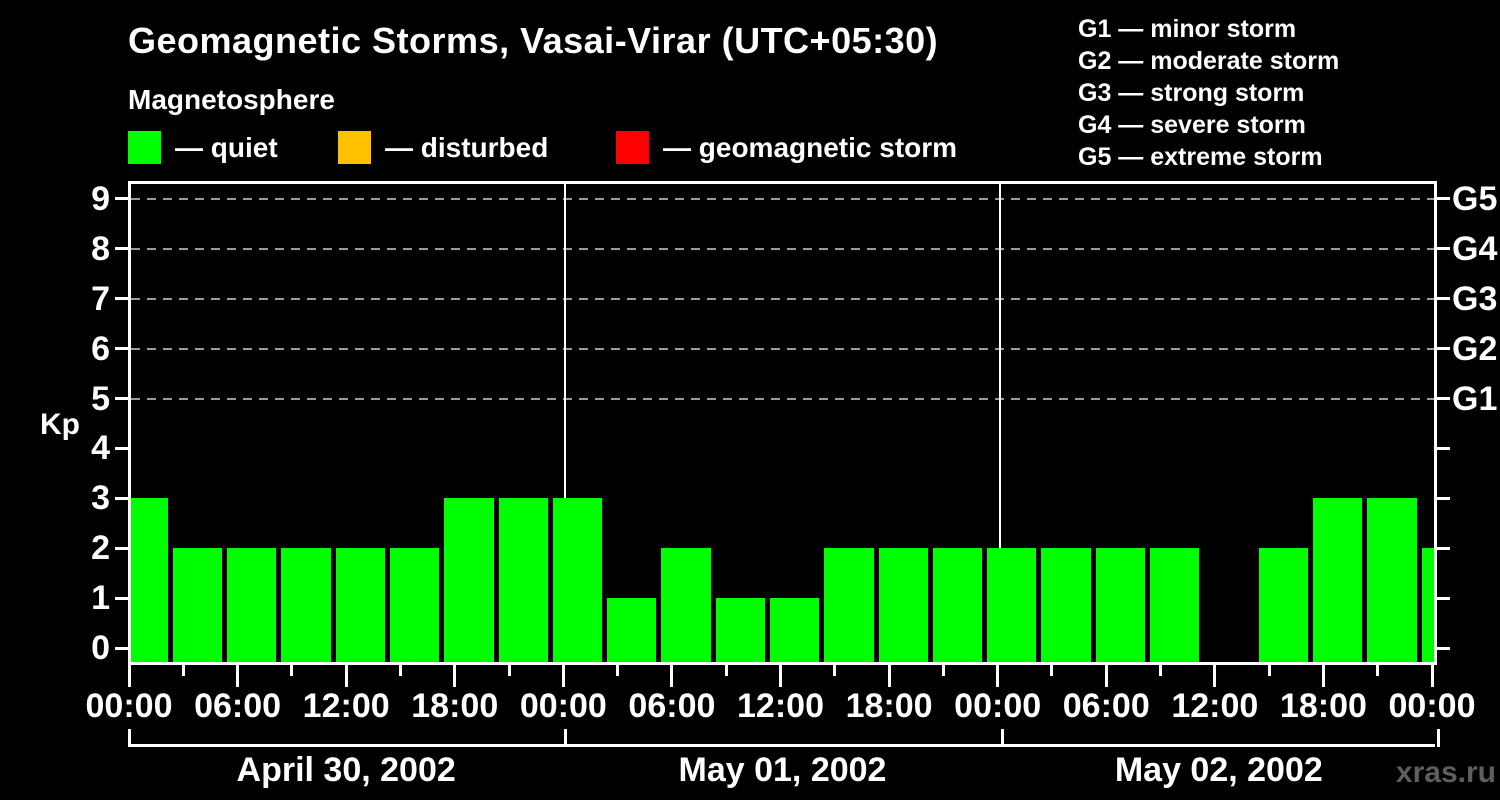 The width and height of the screenshot is (1500, 800). I want to click on quiet-color-swatch, so click(144, 147).